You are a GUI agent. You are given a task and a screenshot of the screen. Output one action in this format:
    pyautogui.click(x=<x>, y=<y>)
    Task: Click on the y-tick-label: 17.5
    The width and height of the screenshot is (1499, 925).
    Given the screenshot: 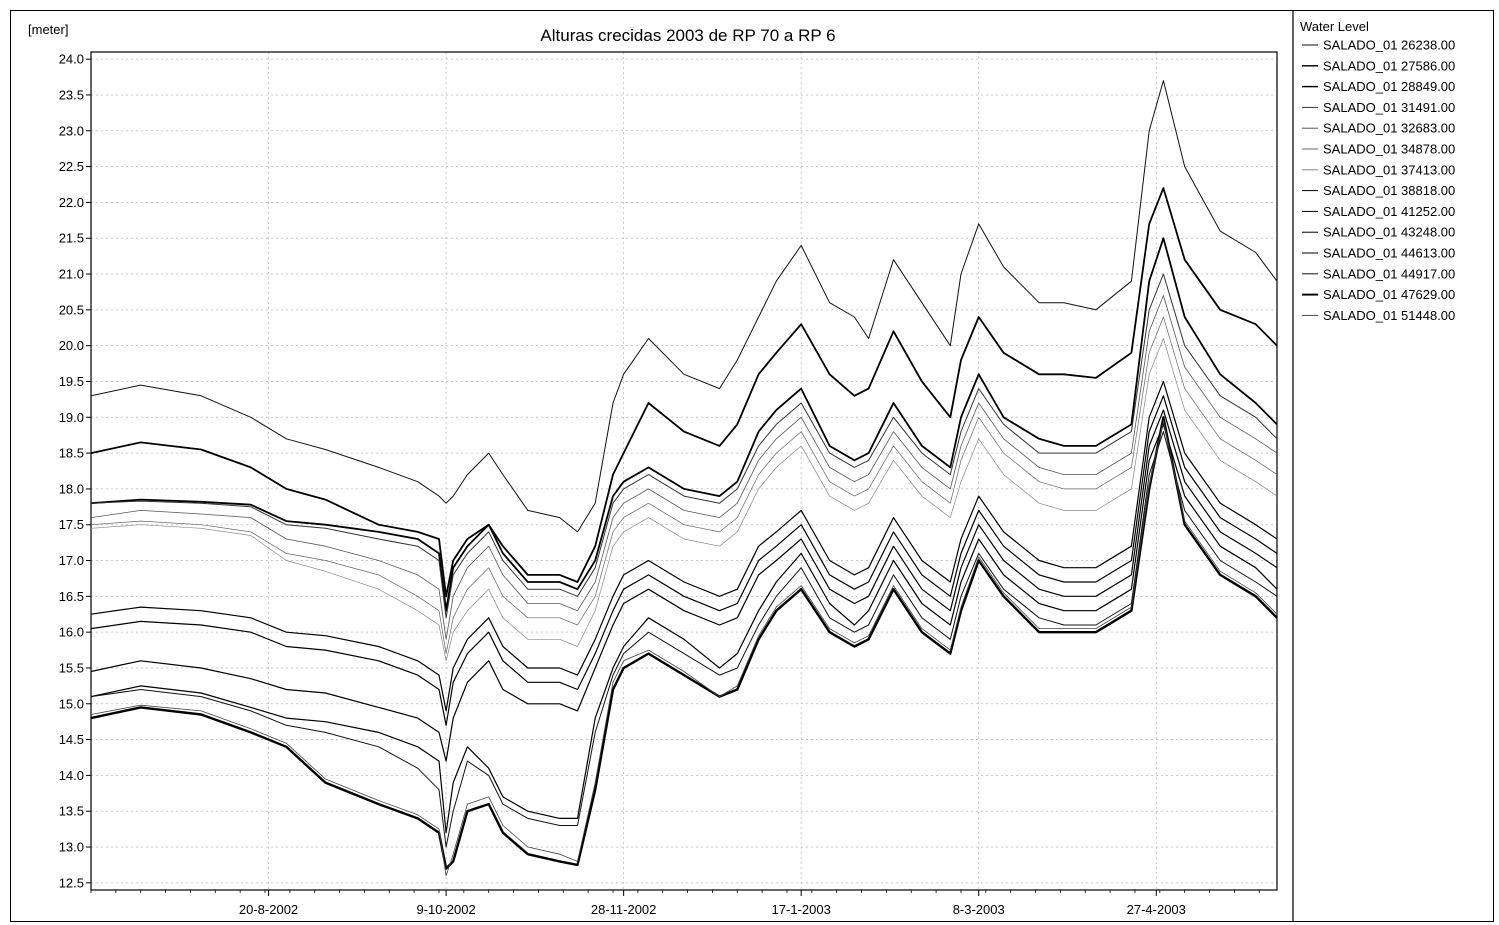 What is the action you would take?
    pyautogui.click(x=71, y=524)
    